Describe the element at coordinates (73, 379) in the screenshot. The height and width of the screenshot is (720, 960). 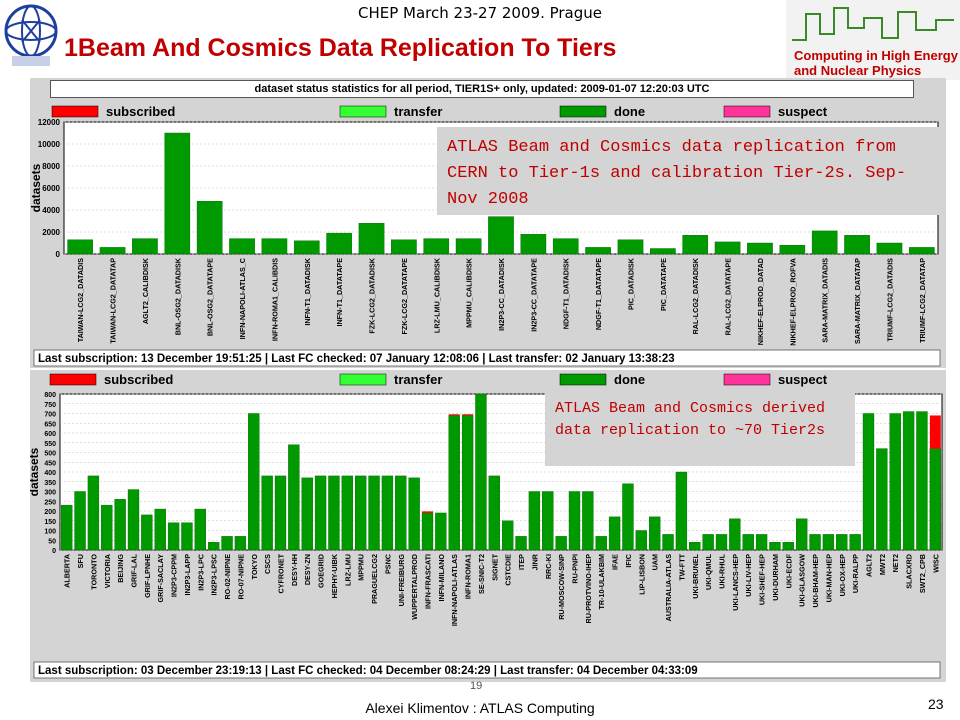
I see `tier2-legend-swatch-subscribed` at that location.